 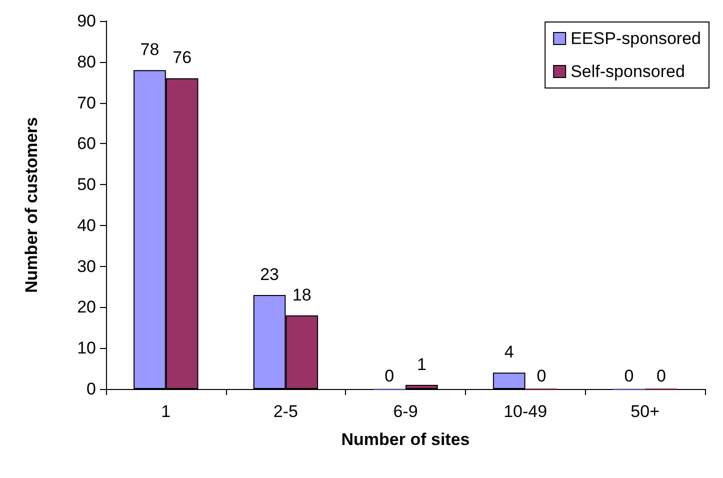 I want to click on x-tick-label: 50+, so click(x=645, y=411).